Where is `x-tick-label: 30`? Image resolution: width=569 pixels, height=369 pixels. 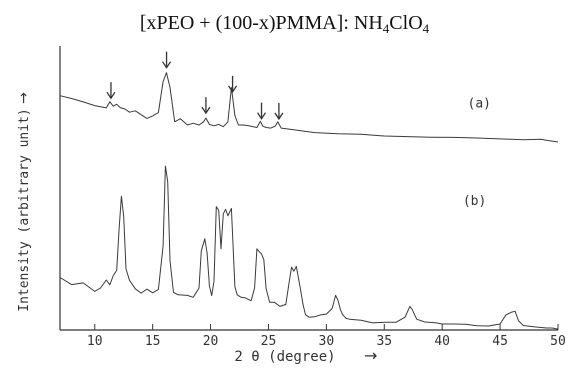
x-tick-label: 30 is located at coordinates (327, 341).